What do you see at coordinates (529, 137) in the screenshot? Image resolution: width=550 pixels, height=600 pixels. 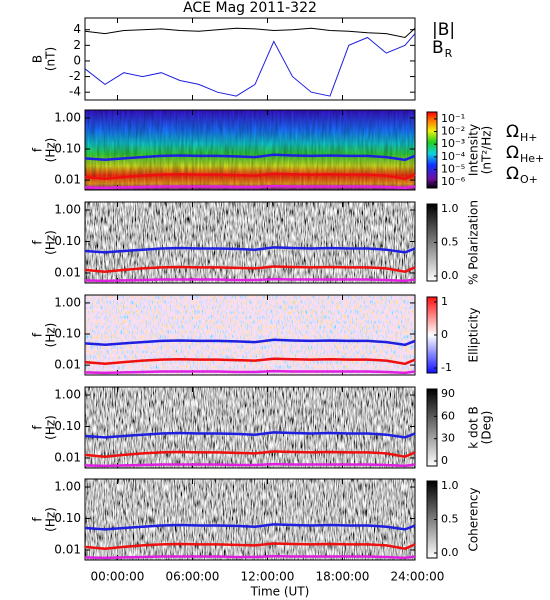 I see `legend-subscript: H+` at bounding box center [529, 137].